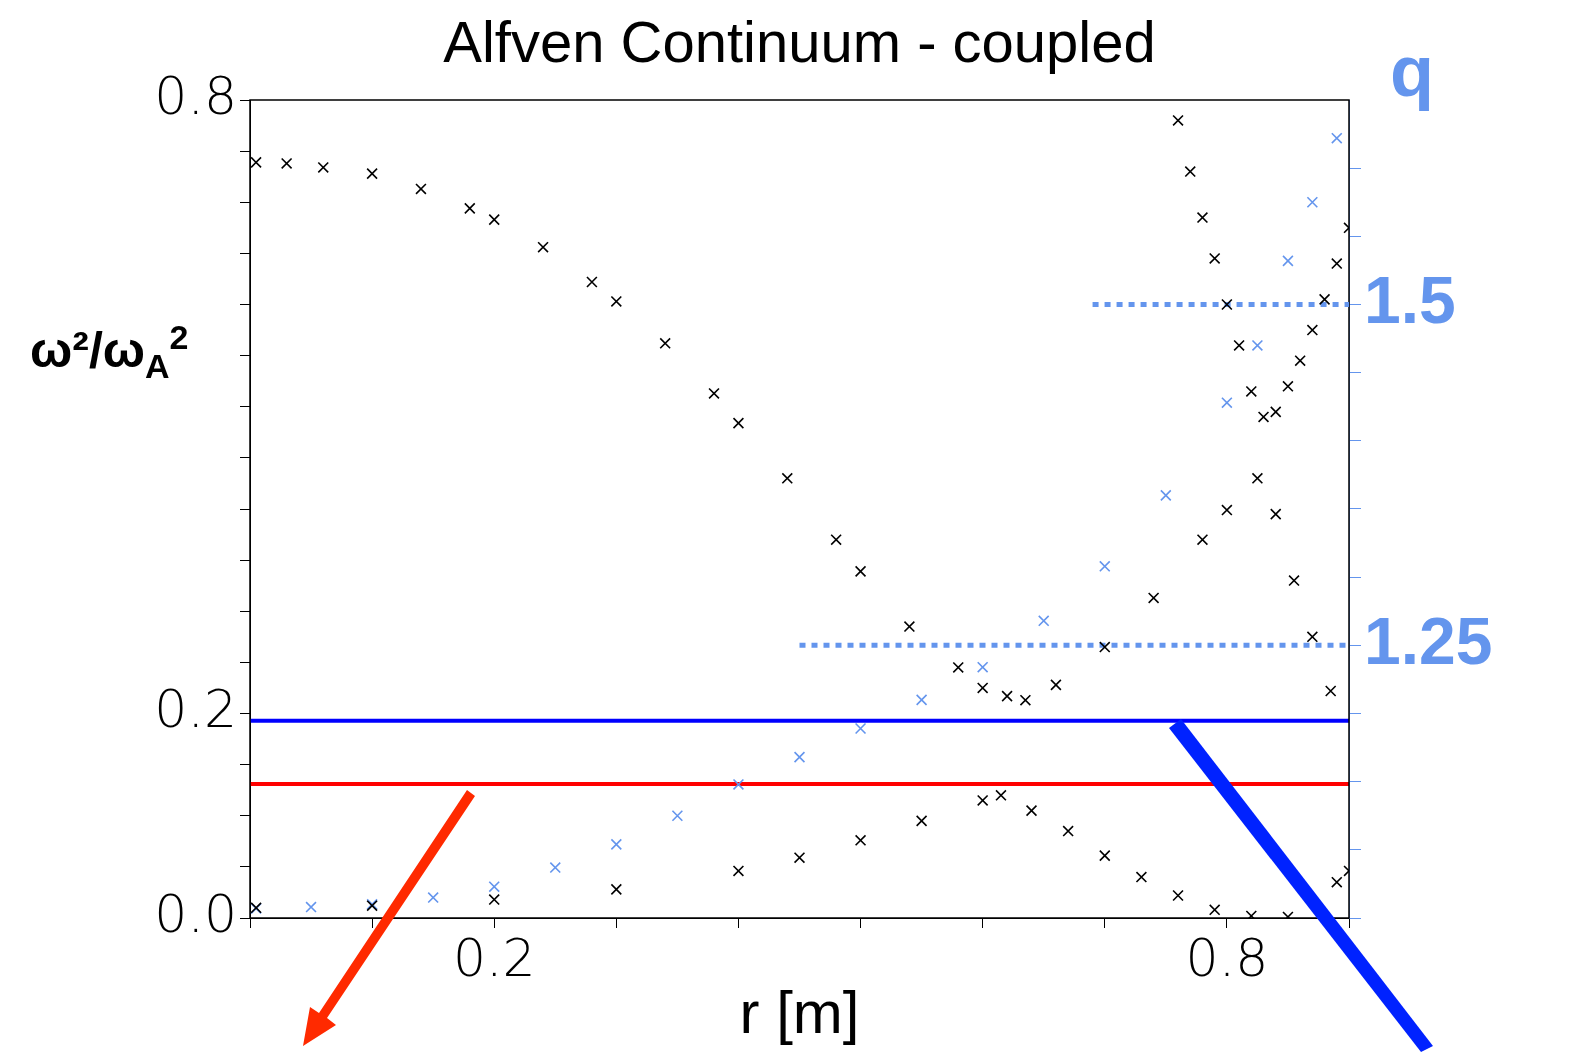 The width and height of the screenshot is (1588, 1052). Describe the element at coordinates (799, 1012) in the screenshot. I see `x-axis-title: r [m]` at that location.